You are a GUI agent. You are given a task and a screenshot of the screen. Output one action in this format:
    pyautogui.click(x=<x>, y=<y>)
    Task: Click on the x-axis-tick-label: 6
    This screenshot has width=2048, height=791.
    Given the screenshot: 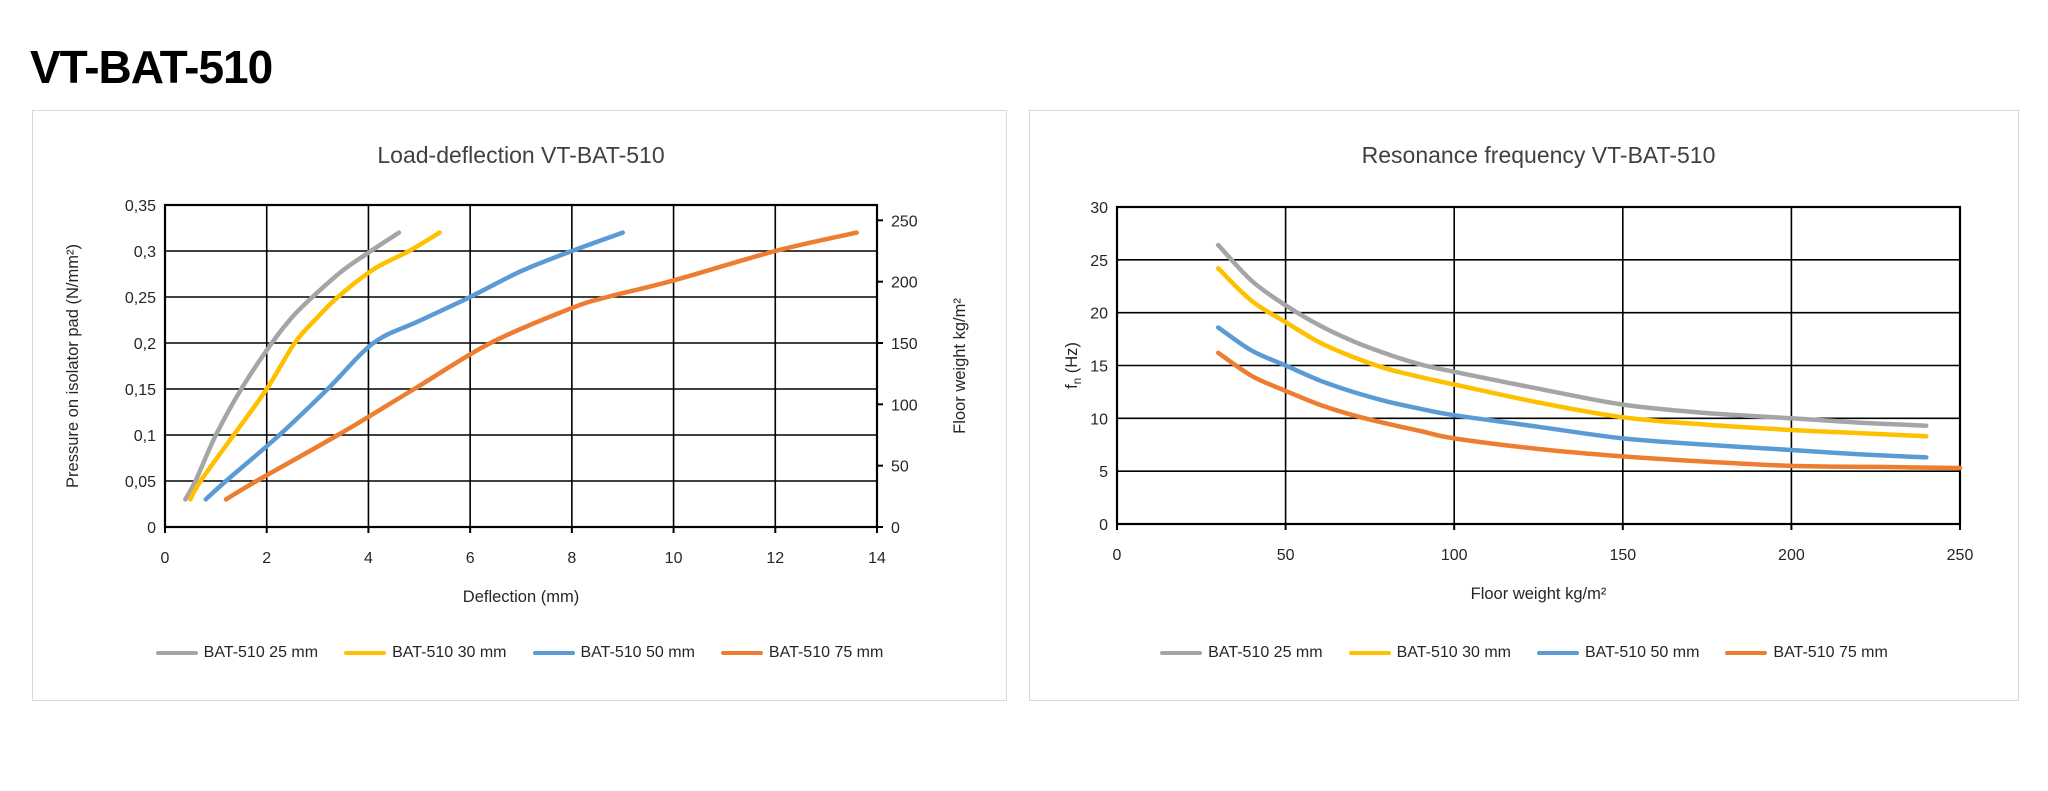 What is the action you would take?
    pyautogui.click(x=470, y=558)
    